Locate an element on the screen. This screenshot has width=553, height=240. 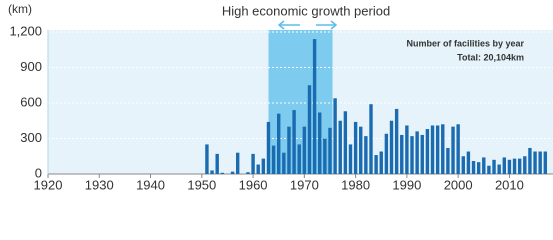
x-tick-label: 1960 is located at coordinates (253, 184).